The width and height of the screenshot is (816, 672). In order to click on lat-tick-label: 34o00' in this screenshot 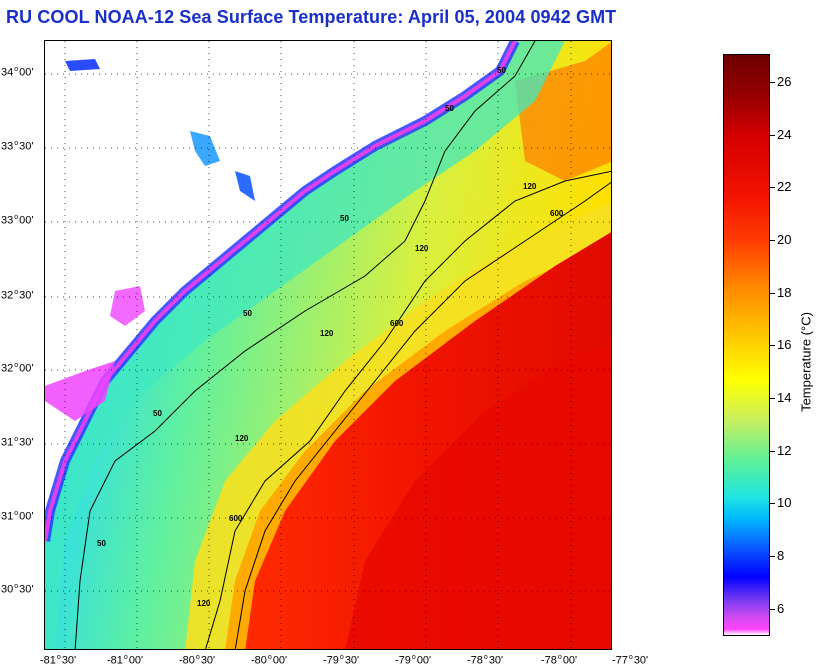, I will do `click(17, 72)`.